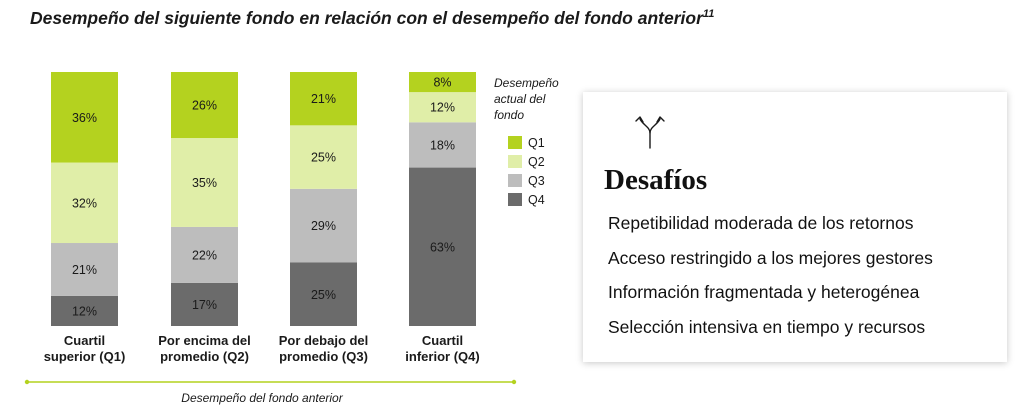  What do you see at coordinates (536, 200) in the screenshot?
I see `legend-label: Q4` at bounding box center [536, 200].